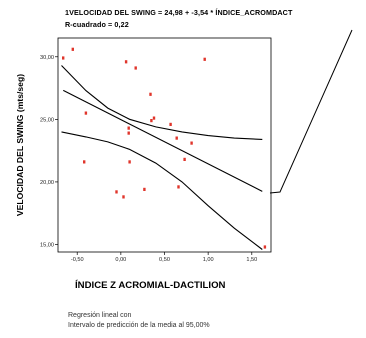 Image resolution: width=366 pixels, height=338 pixels. I want to click on annotation-line-1: Regresión lineal con, so click(100, 315).